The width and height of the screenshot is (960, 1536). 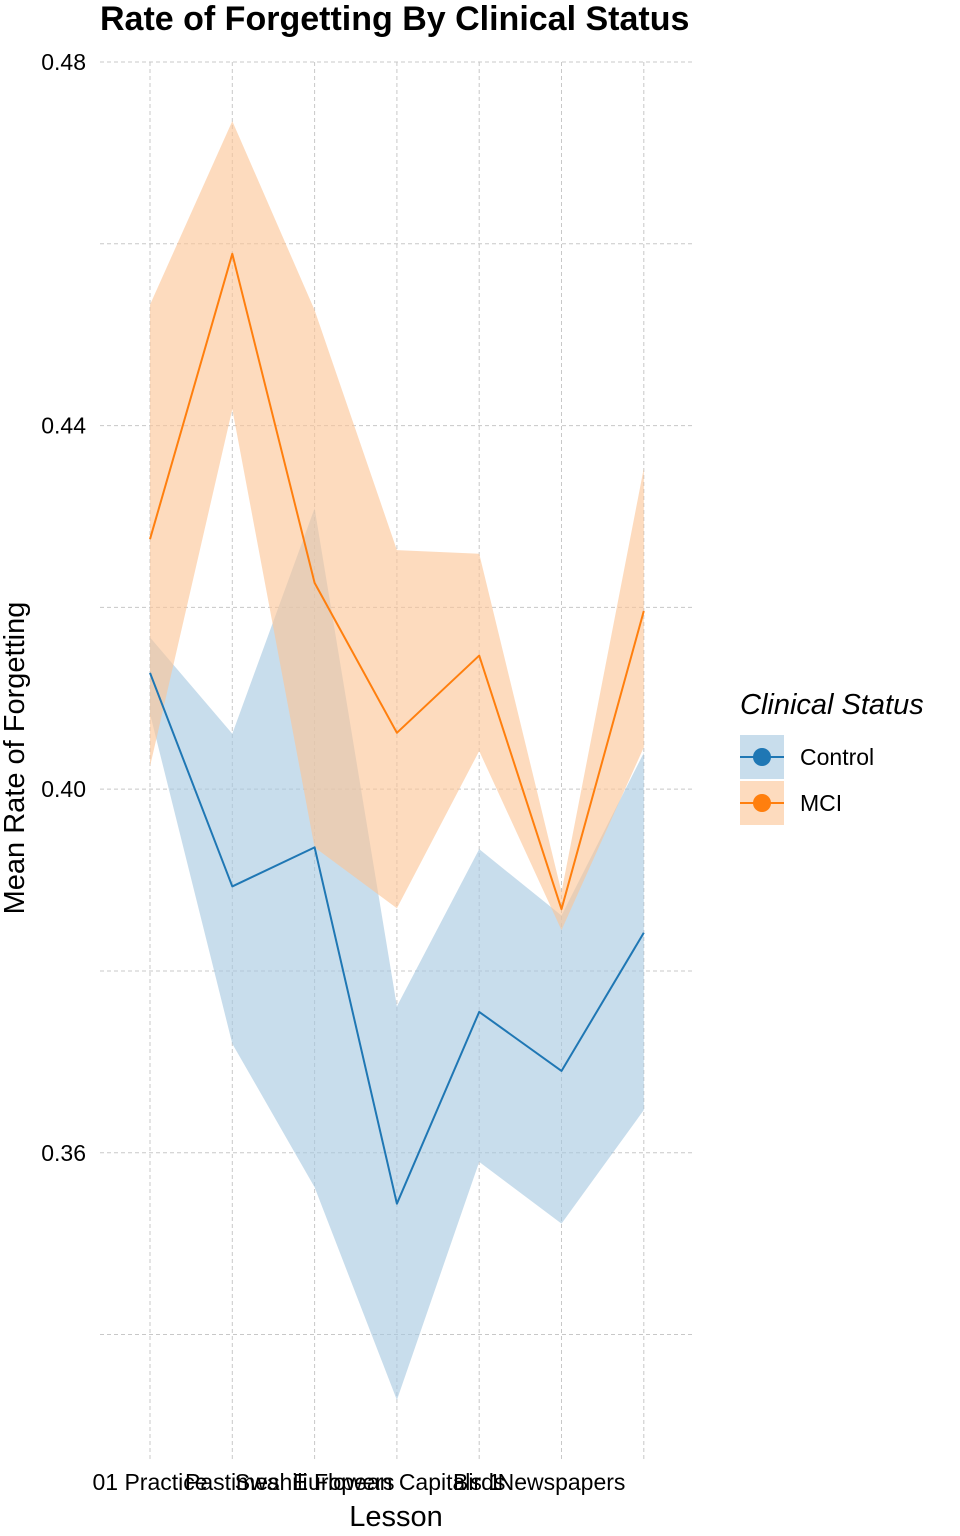 I want to click on legend: Clinical Status Control MCI, so click(x=832, y=757).